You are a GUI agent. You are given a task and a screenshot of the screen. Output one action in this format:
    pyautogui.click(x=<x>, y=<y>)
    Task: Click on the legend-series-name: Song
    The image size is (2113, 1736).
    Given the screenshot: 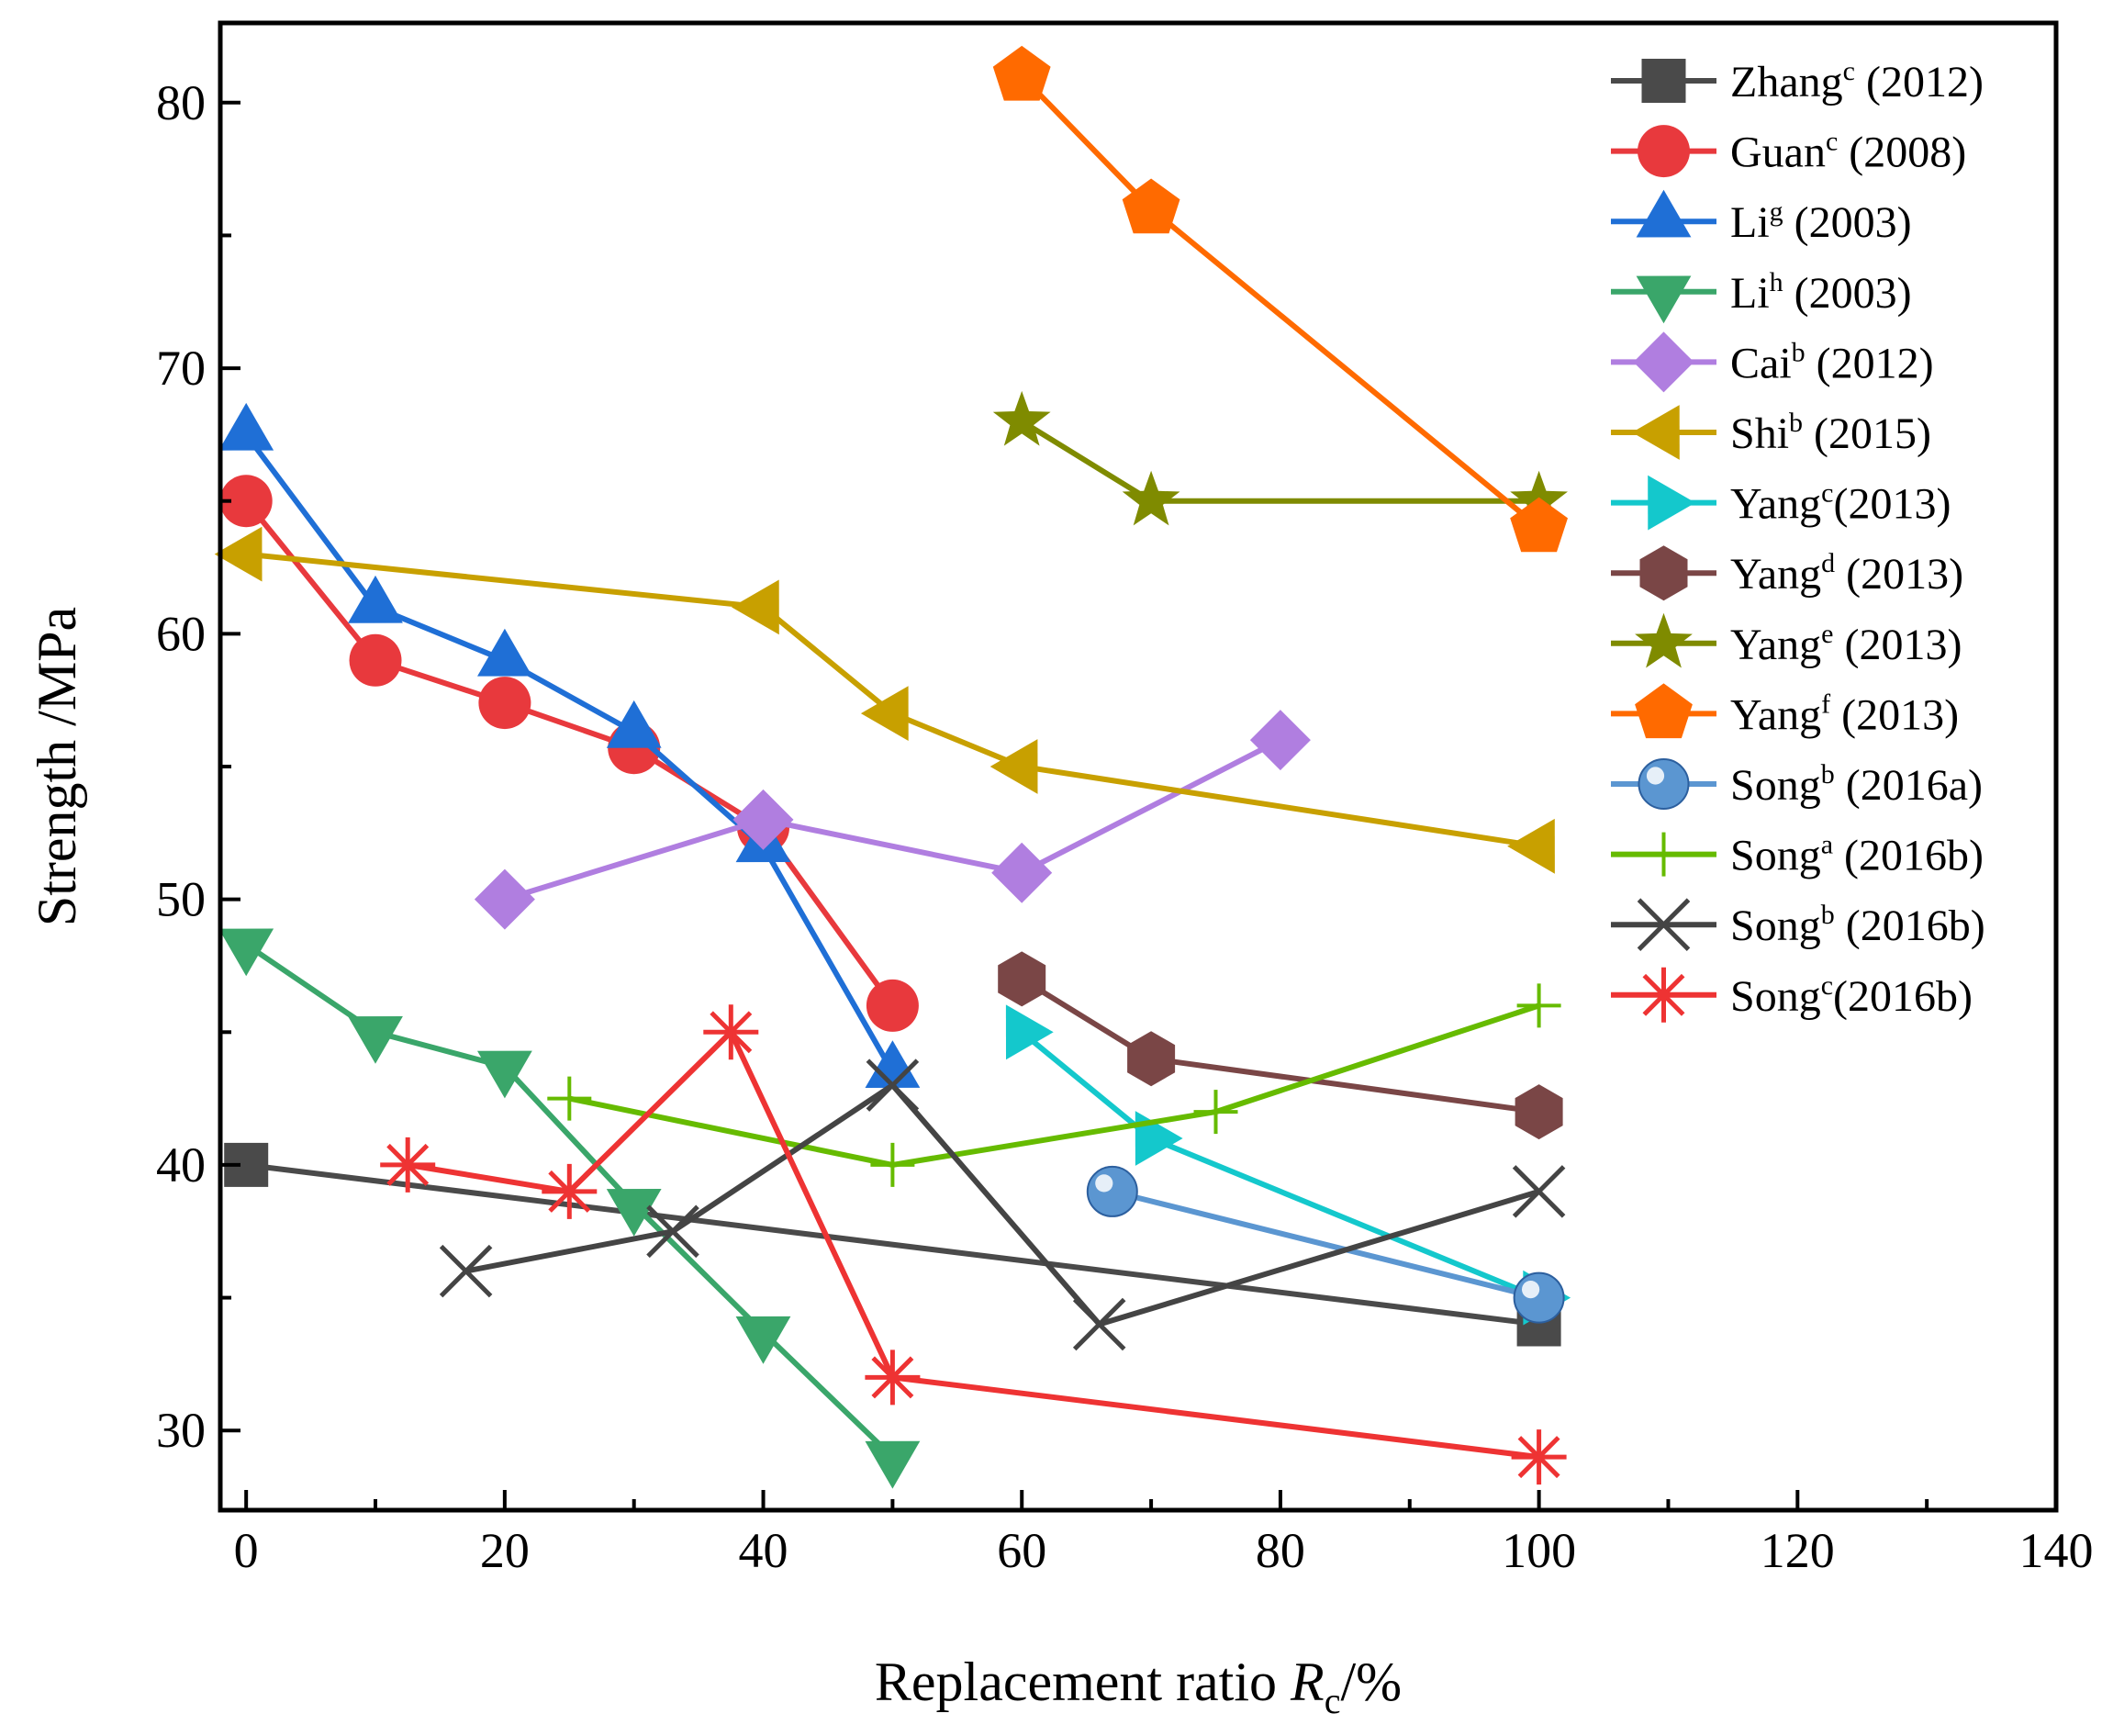 What is the action you would take?
    pyautogui.click(x=1776, y=785)
    